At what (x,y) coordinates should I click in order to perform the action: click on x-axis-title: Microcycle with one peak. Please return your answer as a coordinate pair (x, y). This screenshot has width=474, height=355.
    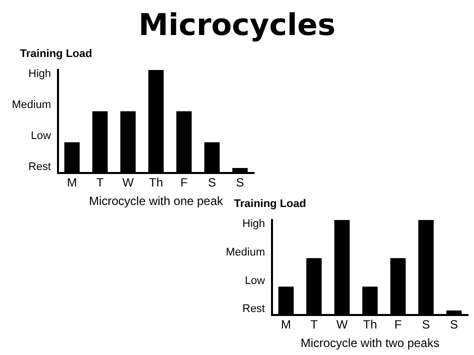
    Looking at the image, I should click on (156, 201).